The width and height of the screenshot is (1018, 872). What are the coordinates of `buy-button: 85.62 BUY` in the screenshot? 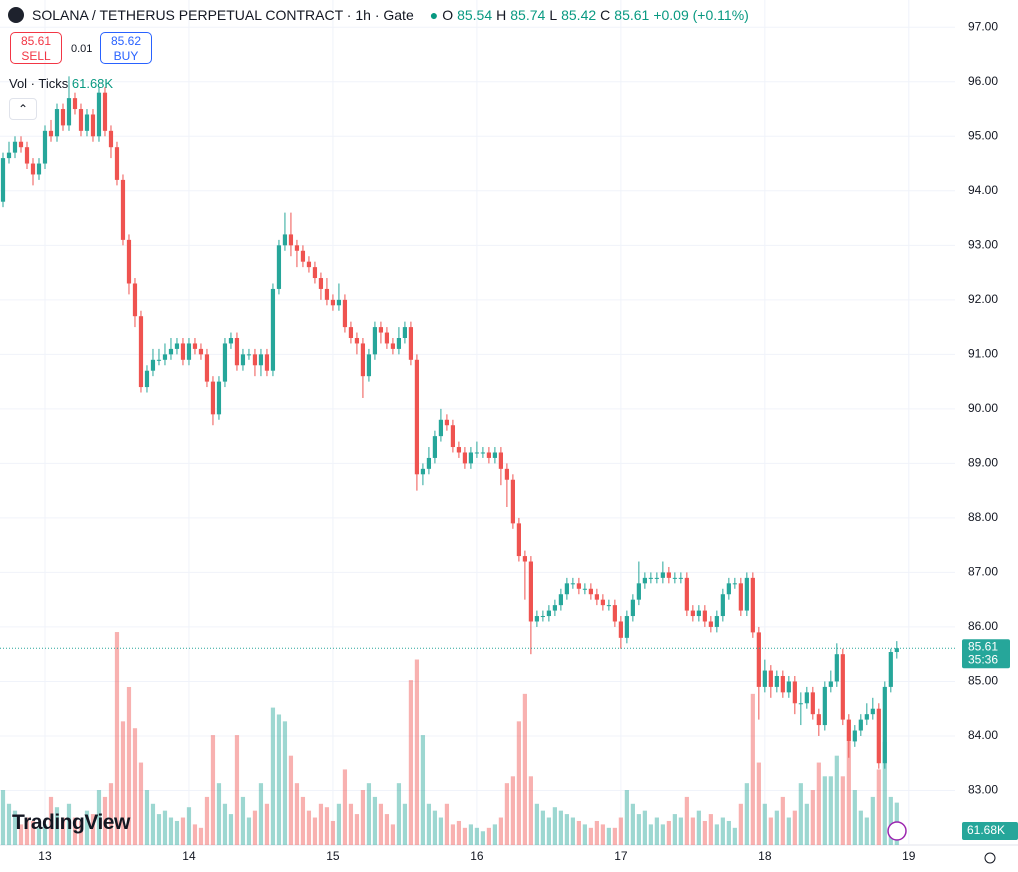 It's located at (126, 48).